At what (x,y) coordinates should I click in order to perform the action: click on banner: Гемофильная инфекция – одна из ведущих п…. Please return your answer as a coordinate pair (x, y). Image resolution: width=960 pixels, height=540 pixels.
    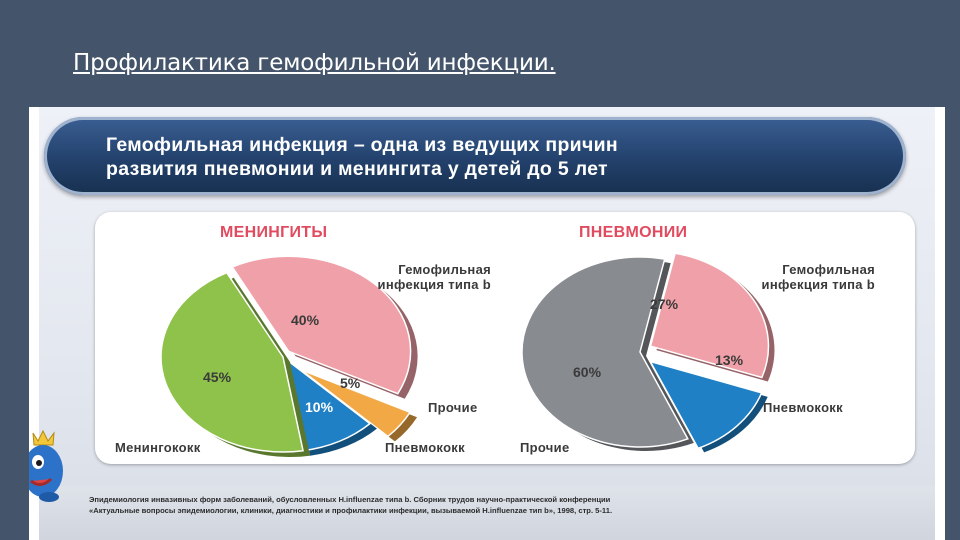
    Looking at the image, I should click on (475, 156).